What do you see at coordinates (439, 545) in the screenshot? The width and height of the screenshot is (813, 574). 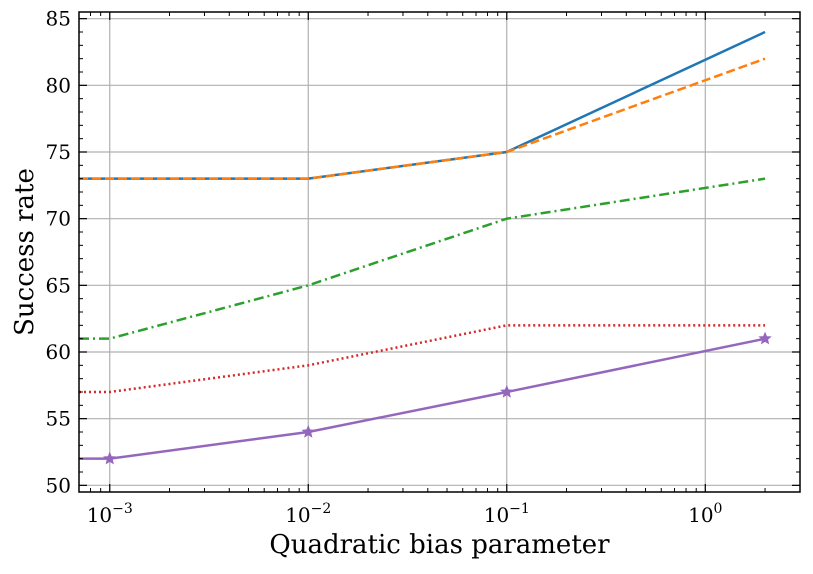 I see `x-axis-label: Quadratic bias parameter` at bounding box center [439, 545].